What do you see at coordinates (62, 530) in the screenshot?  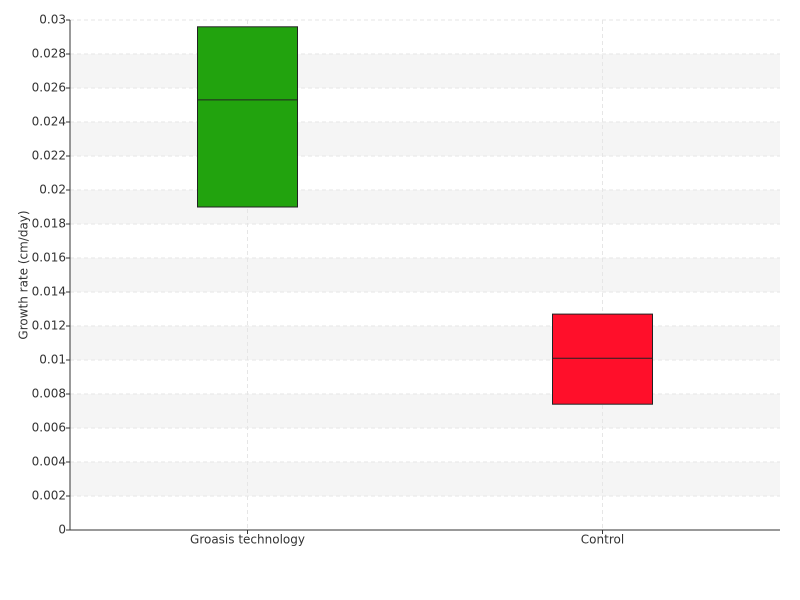 I see `y-tick-label: 0` at bounding box center [62, 530].